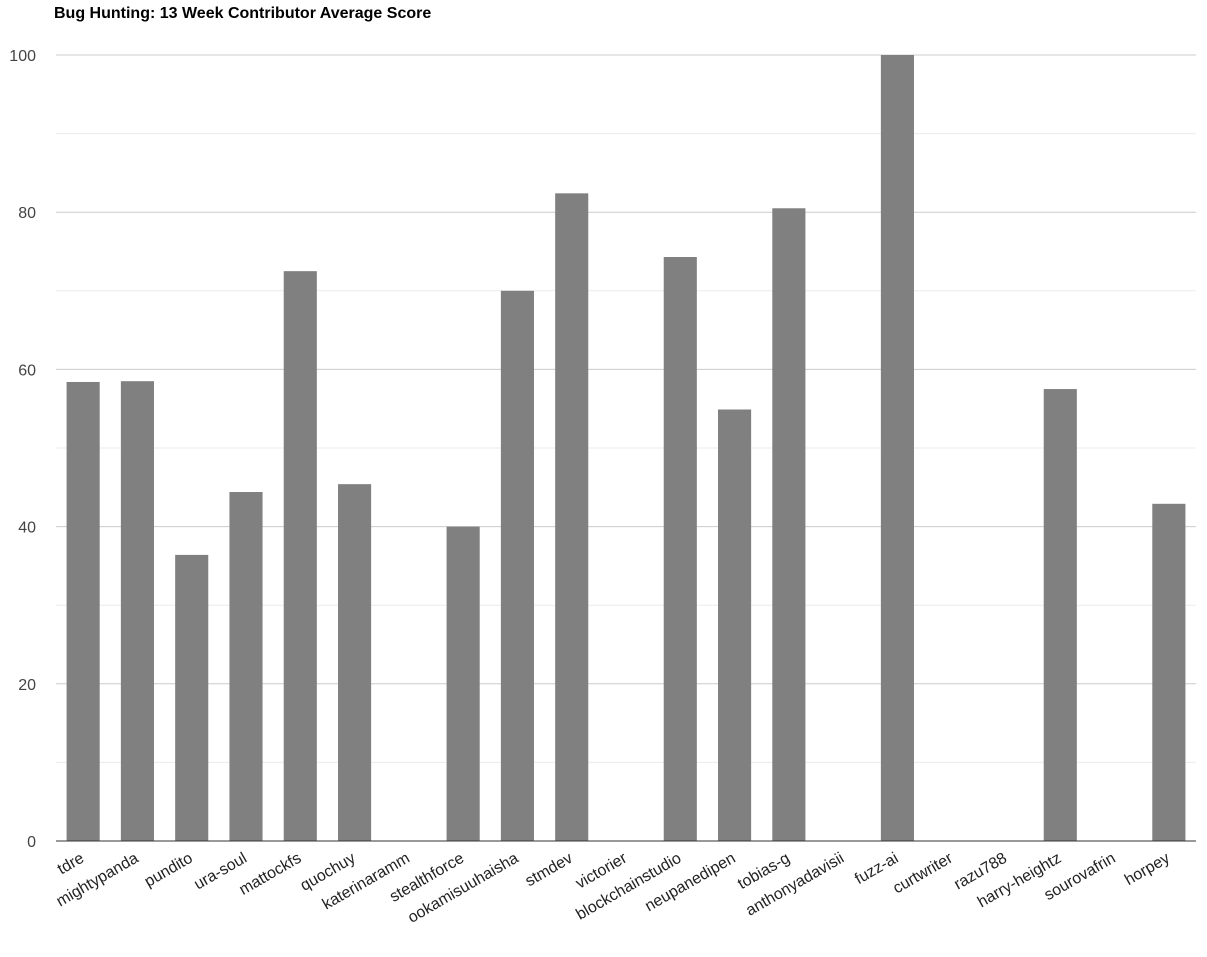 The height and width of the screenshot is (957, 1207). I want to click on bar-pundito, so click(192, 697).